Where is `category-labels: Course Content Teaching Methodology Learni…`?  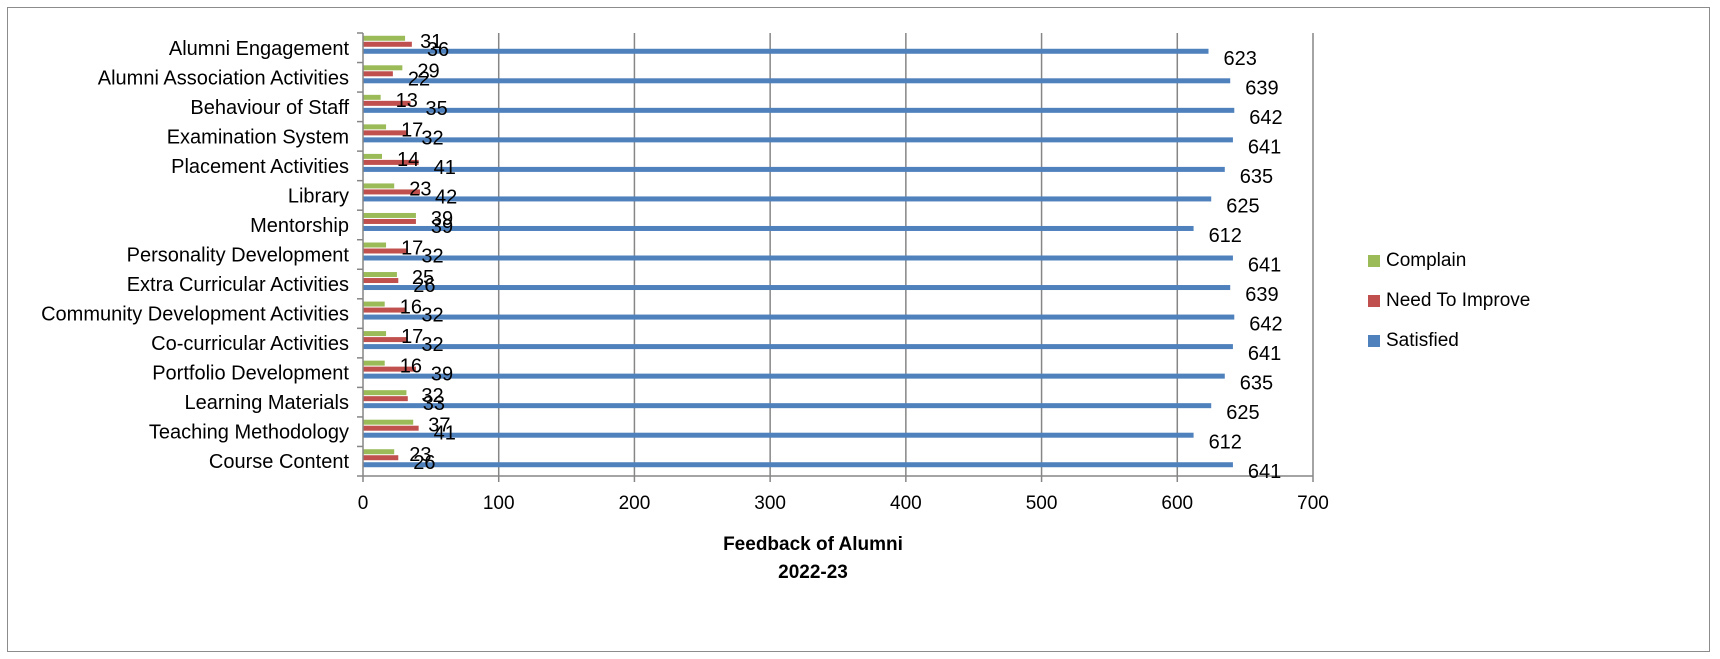 category-labels: Course Content Teaching Methodology Learni… is located at coordinates (195, 255).